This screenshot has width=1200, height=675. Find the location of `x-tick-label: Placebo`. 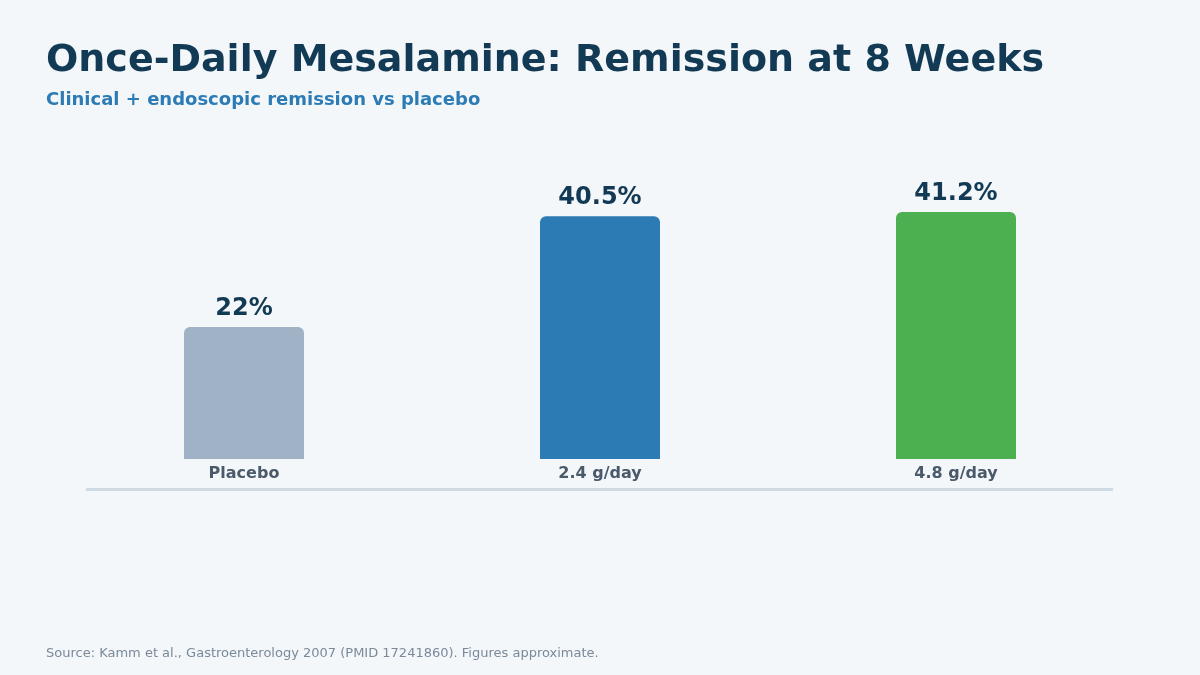

x-tick-label: Placebo is located at coordinates (244, 473).